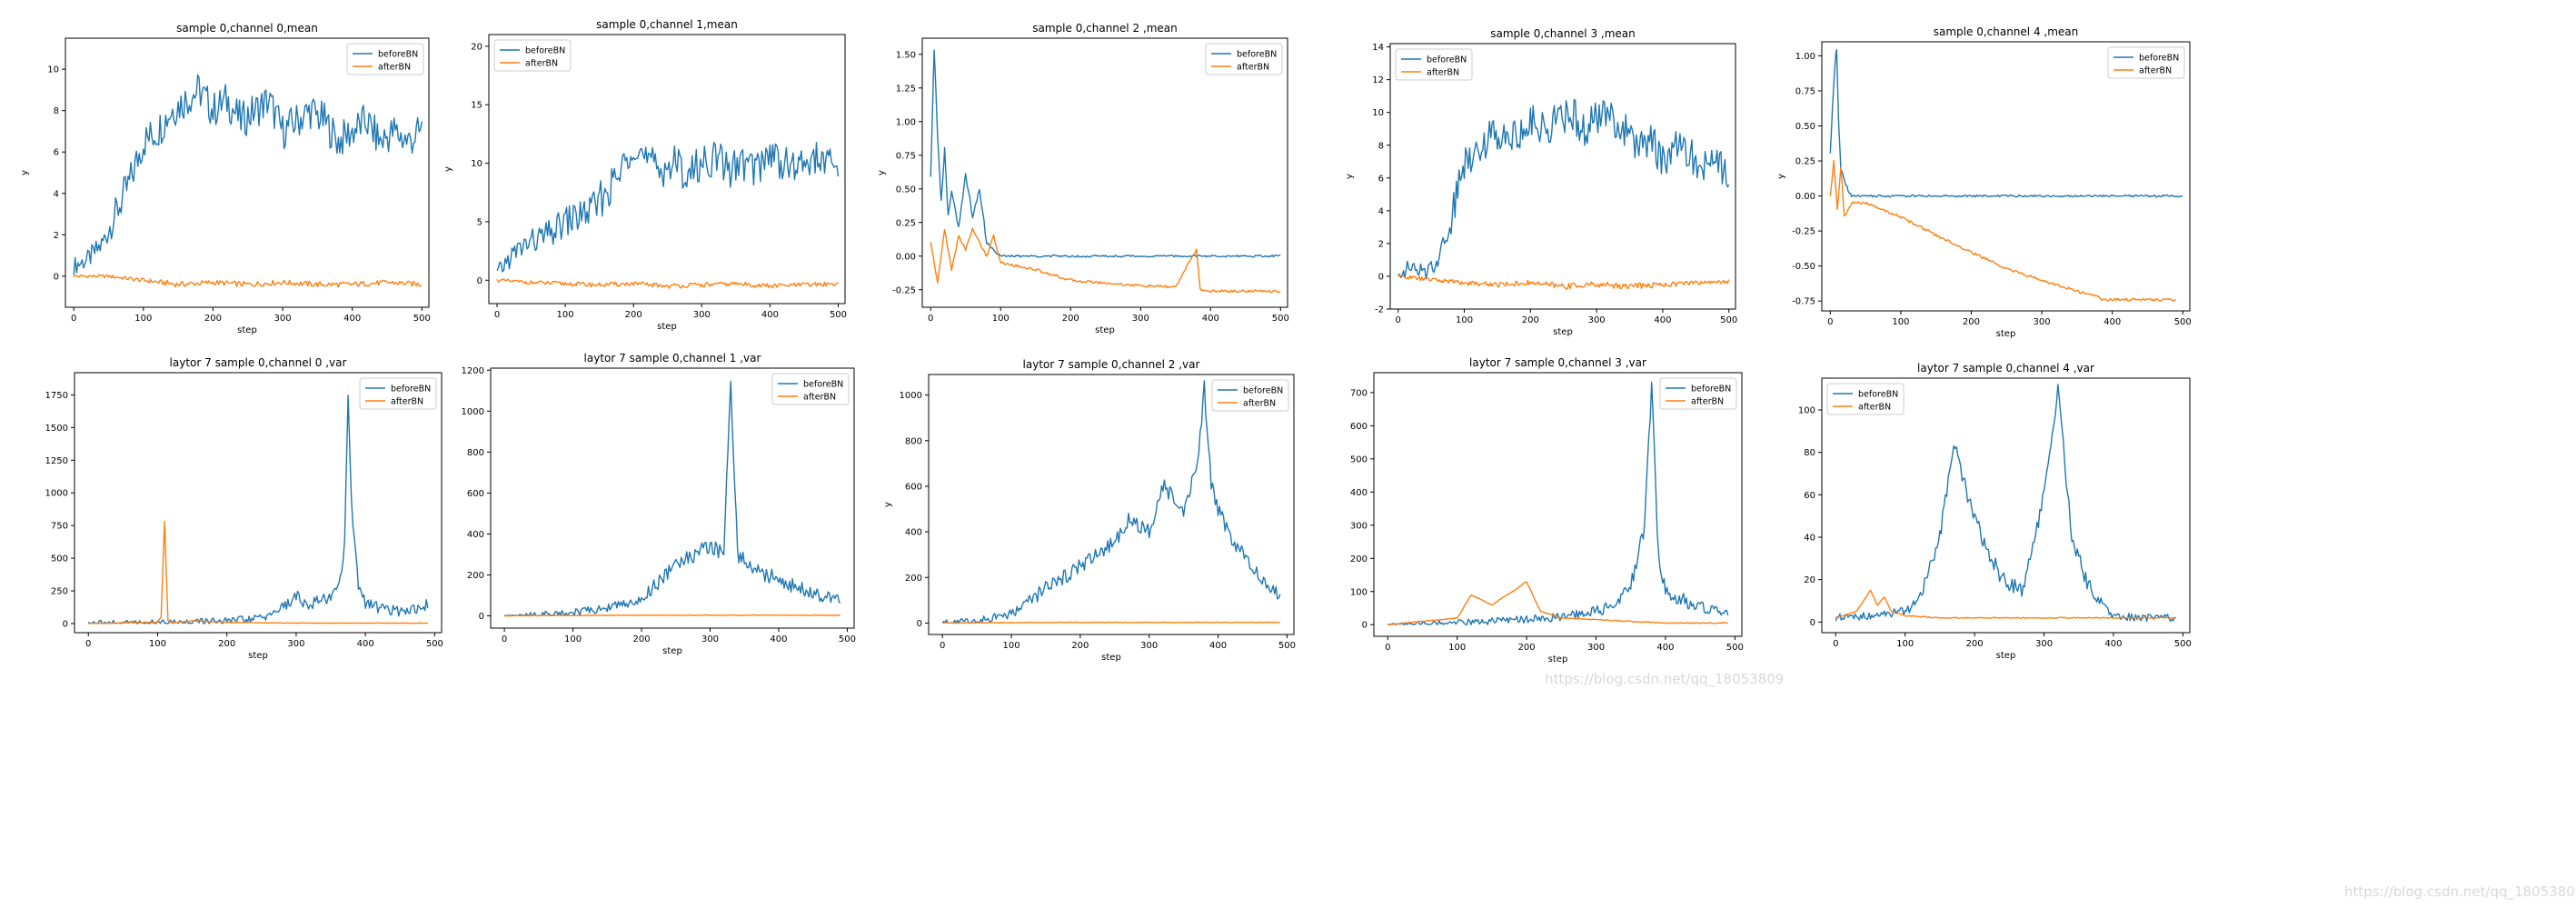 Image resolution: width=2576 pixels, height=909 pixels. I want to click on y-tick-label: 1.50, so click(906, 55).